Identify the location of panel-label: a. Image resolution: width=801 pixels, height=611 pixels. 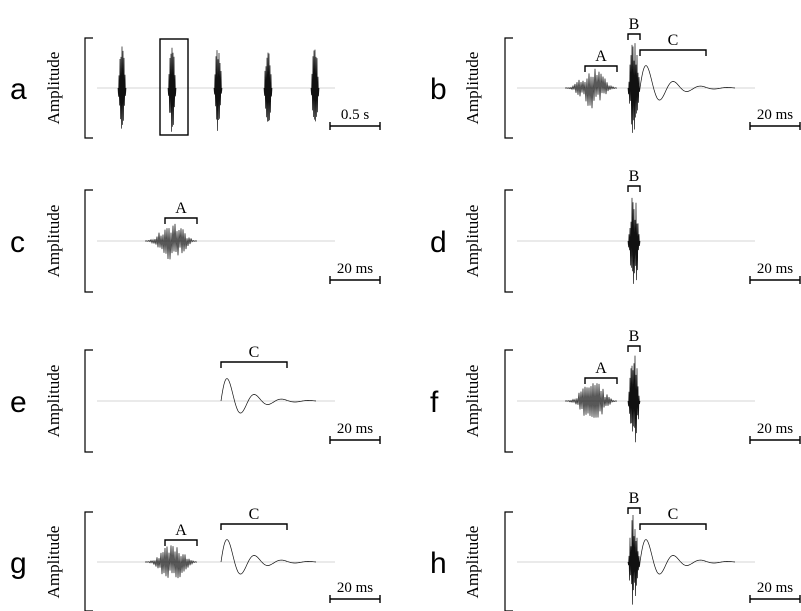
(18, 89).